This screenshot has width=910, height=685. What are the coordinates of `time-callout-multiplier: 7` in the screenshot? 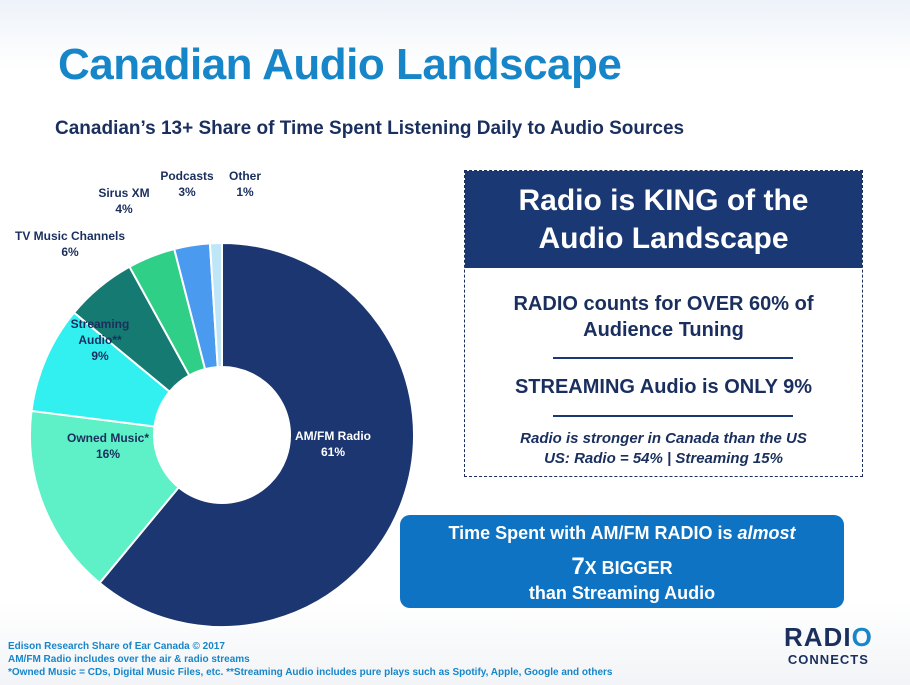 It's located at (578, 566).